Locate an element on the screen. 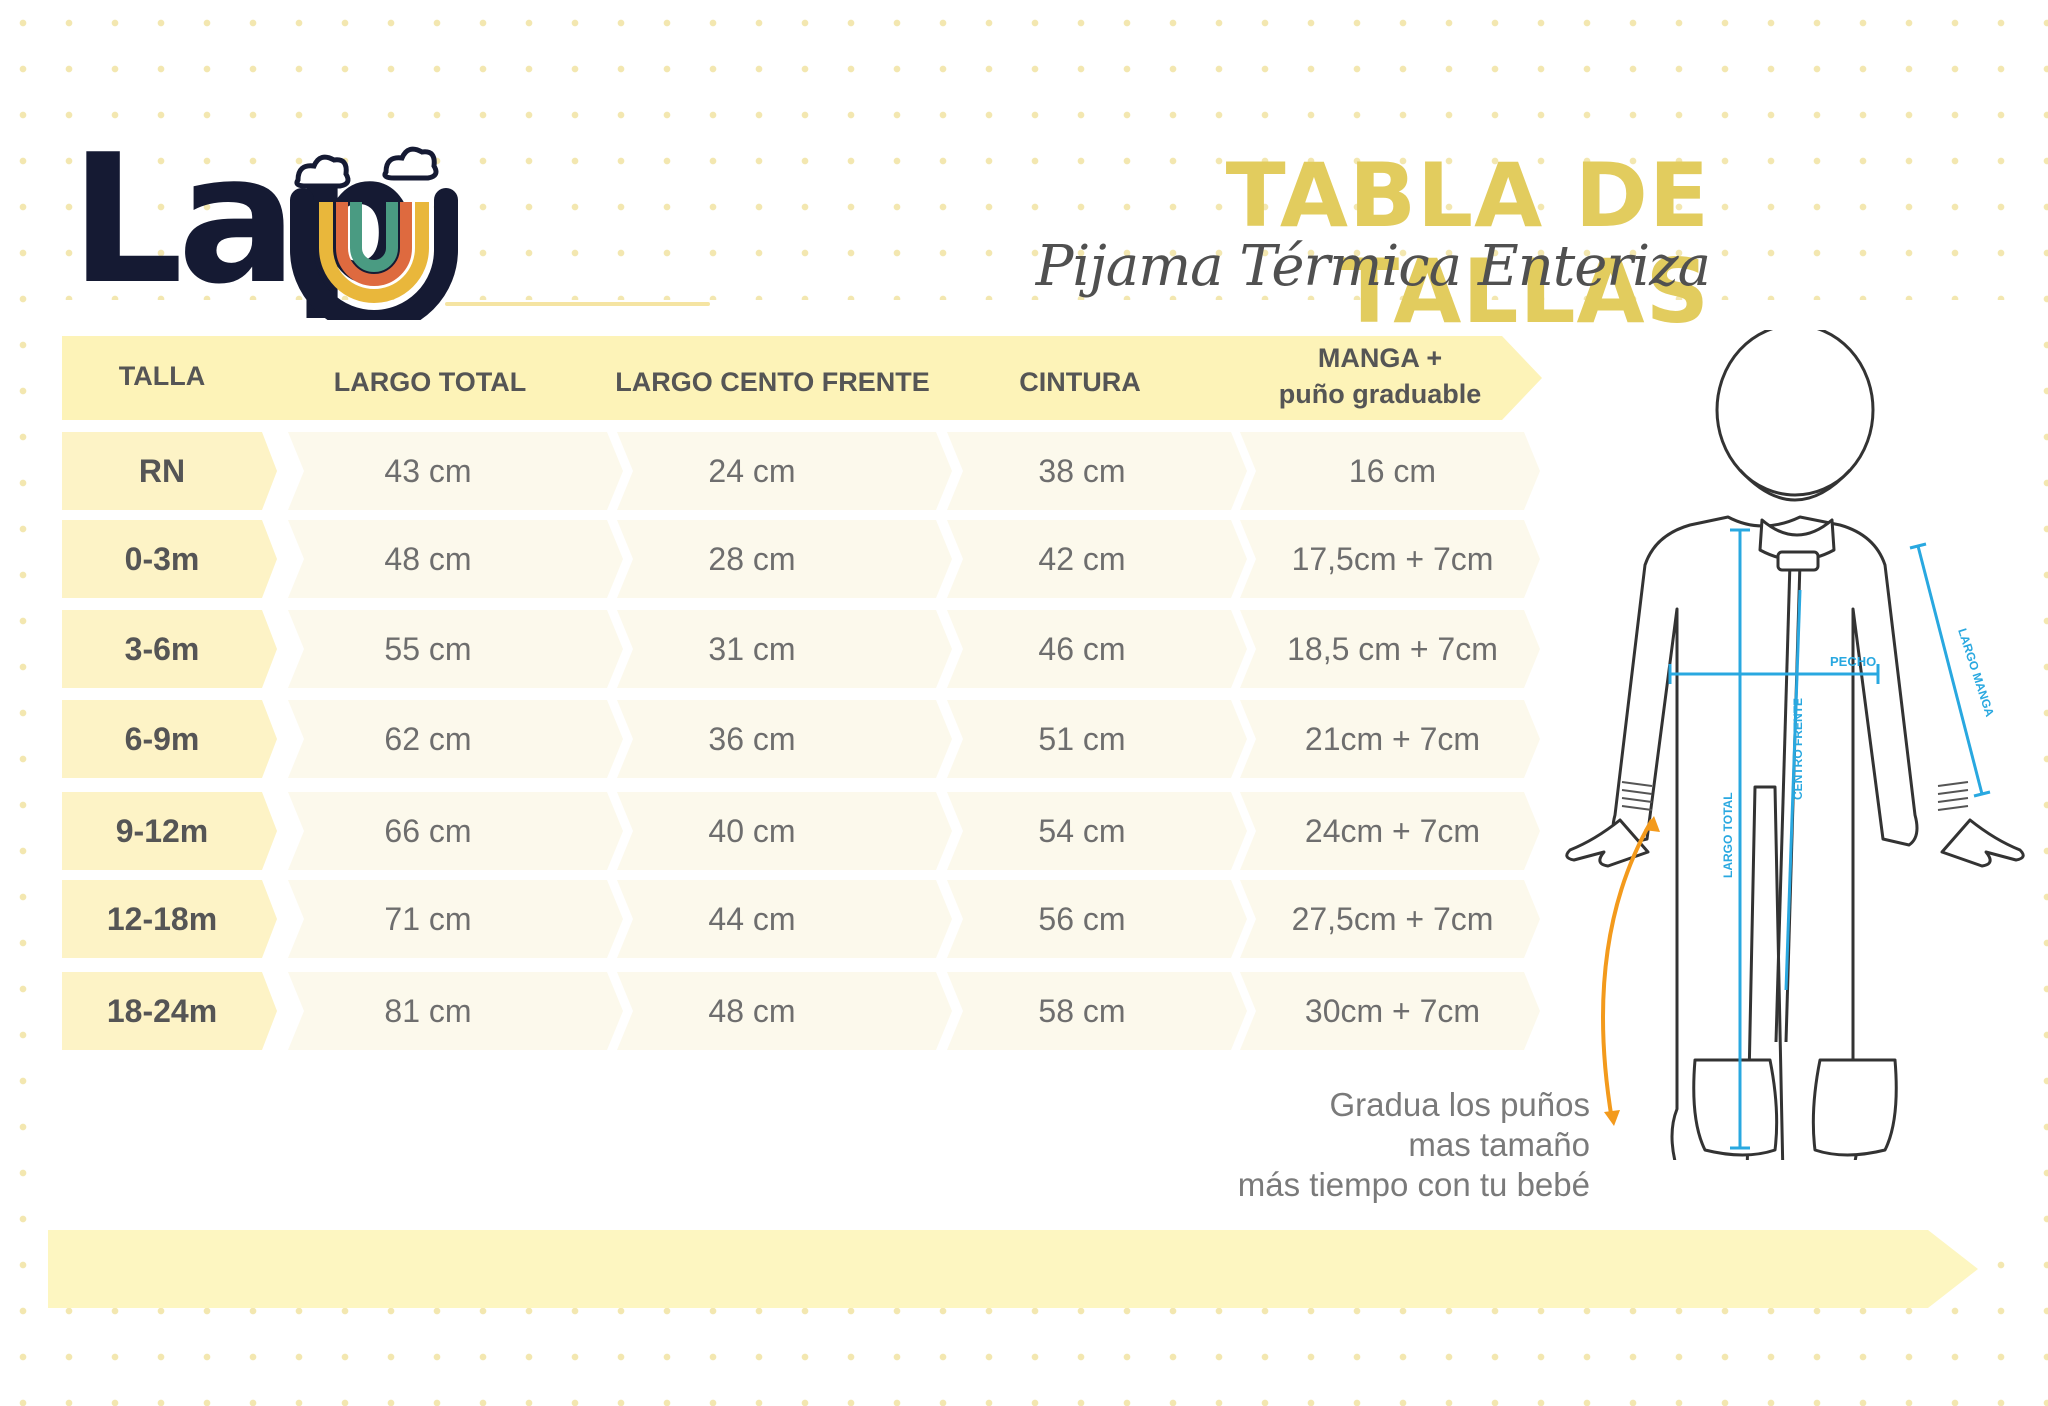 This screenshot has width=2048, height=1406. note-line3: más tiempo con tu bebé is located at coordinates (1413, 1184).